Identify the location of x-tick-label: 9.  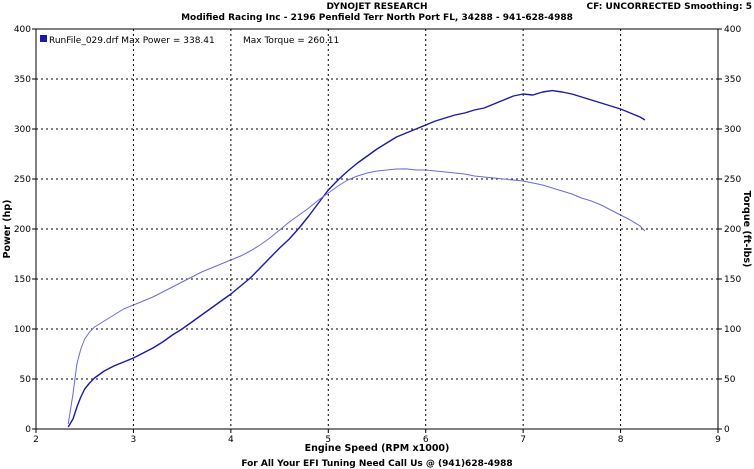
(718, 440).